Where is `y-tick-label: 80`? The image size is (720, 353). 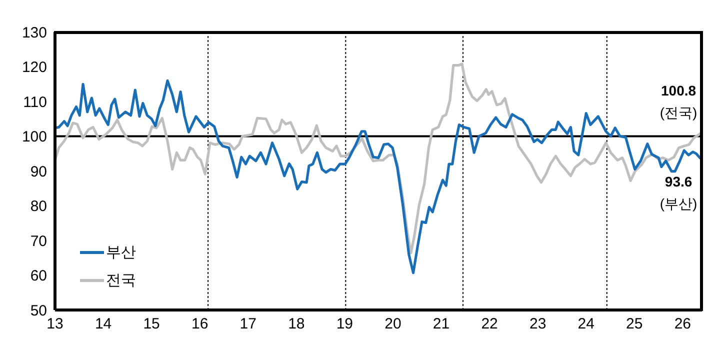
y-tick-label: 80 is located at coordinates (38, 207).